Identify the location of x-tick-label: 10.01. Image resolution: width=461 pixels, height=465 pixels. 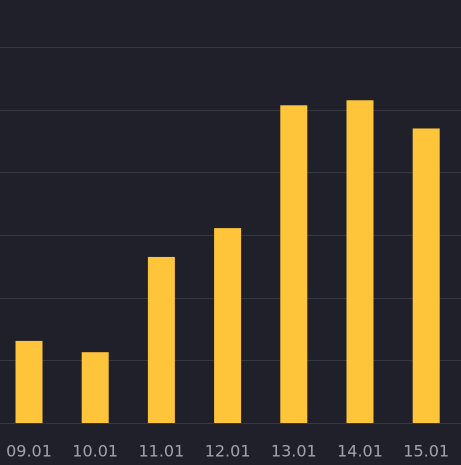
(95, 451).